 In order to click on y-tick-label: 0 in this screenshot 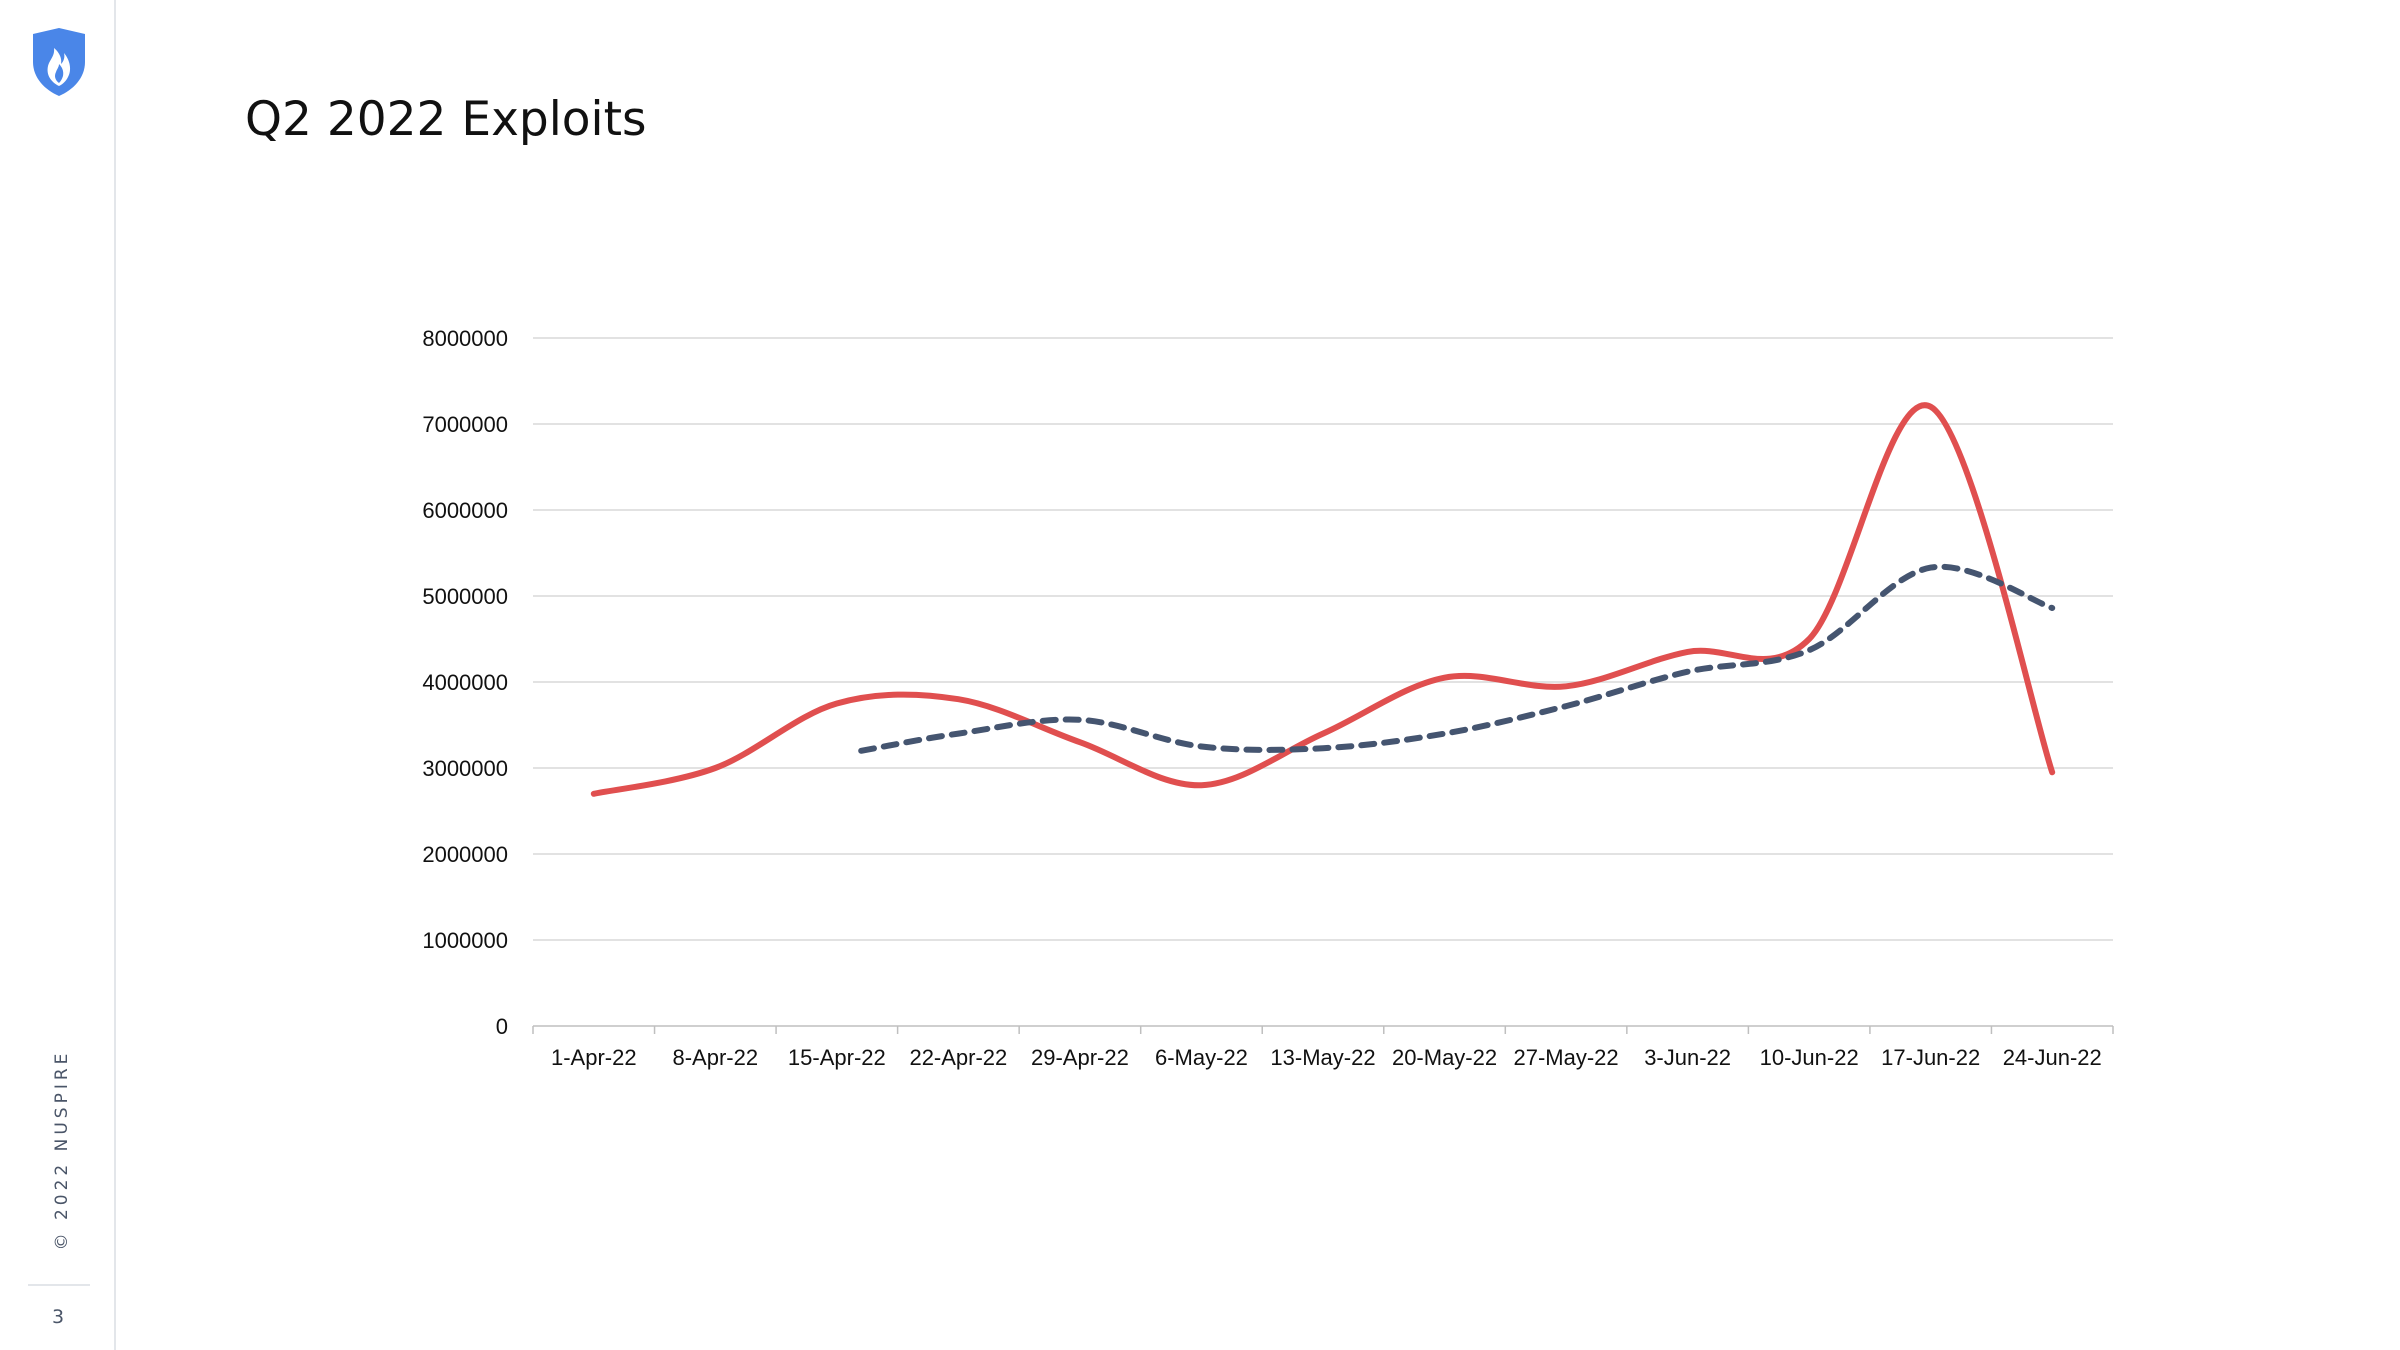, I will do `click(502, 1026)`.